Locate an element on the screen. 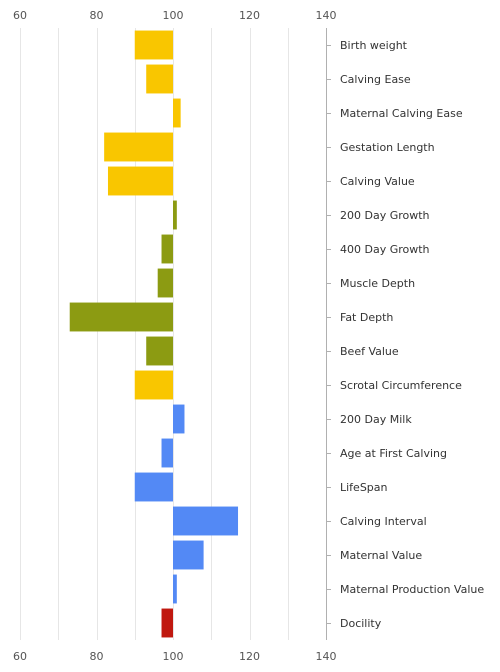  category-label: Calving Ease is located at coordinates (375, 79).